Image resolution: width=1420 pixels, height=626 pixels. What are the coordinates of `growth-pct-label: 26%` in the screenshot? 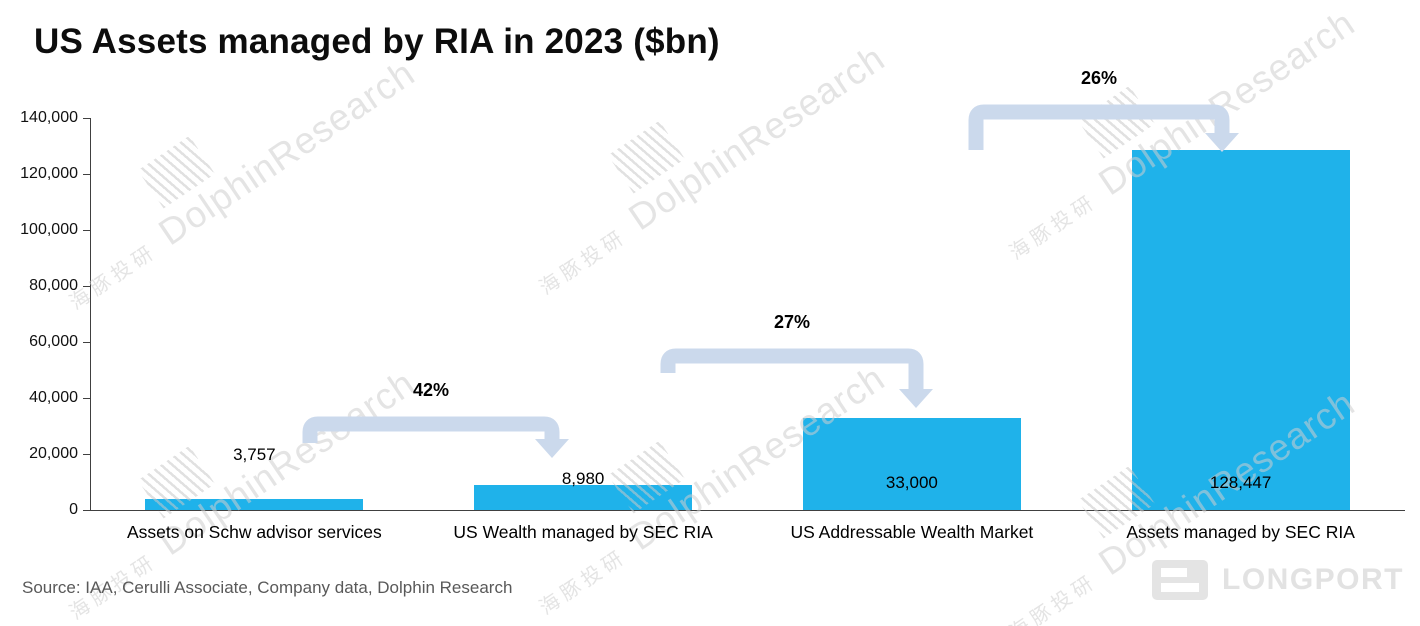 It's located at (1099, 78).